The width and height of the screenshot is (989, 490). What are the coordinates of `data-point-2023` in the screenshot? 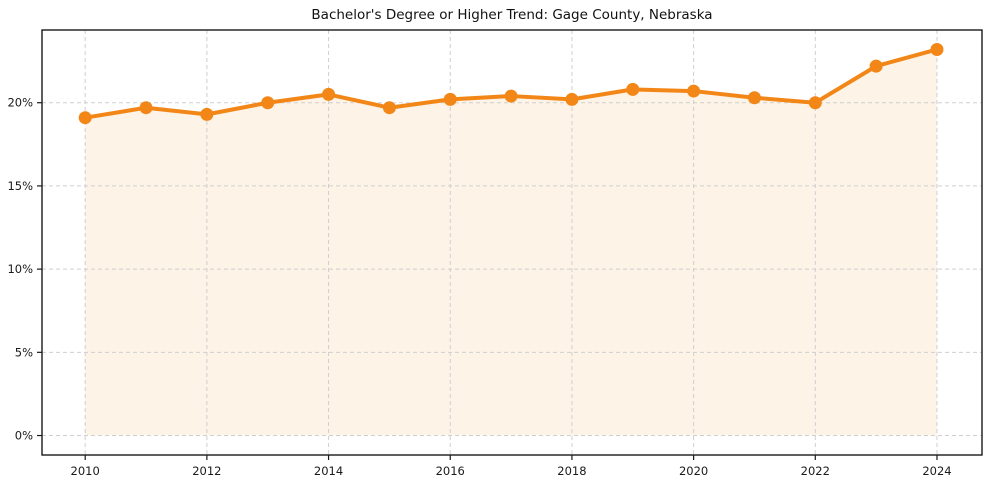 It's located at (876, 66).